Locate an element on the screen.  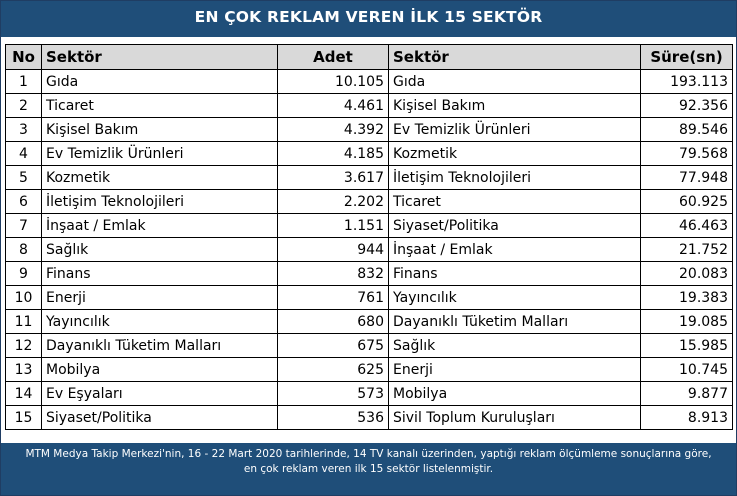
table-row: 2 Ticaret 4.461 Kişisel Bakım 92.356 is located at coordinates (369, 105).